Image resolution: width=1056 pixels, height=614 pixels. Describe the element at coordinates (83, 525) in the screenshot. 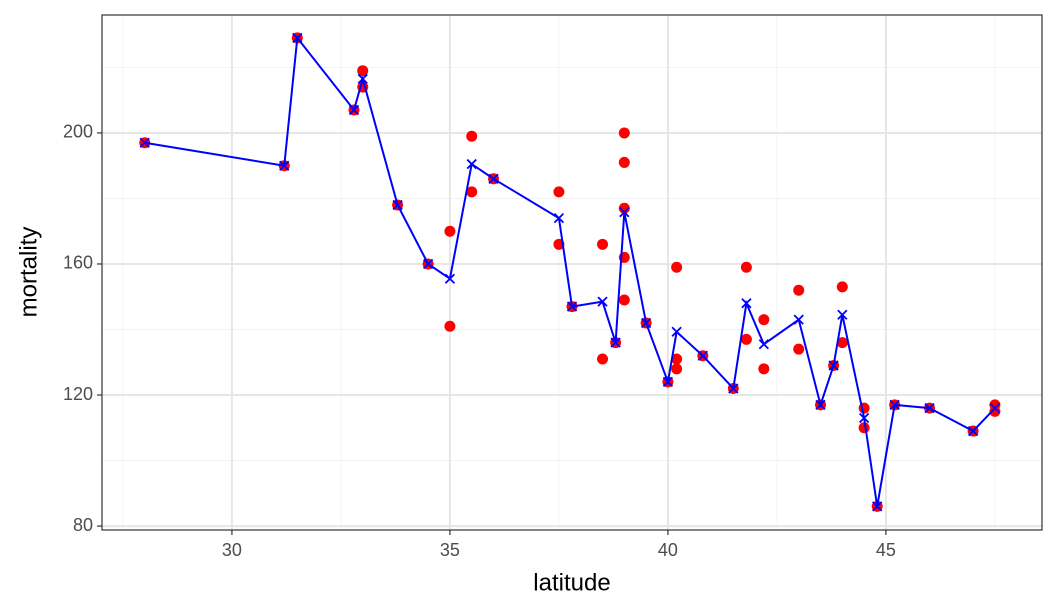

I see `y-tick-label: 80` at that location.